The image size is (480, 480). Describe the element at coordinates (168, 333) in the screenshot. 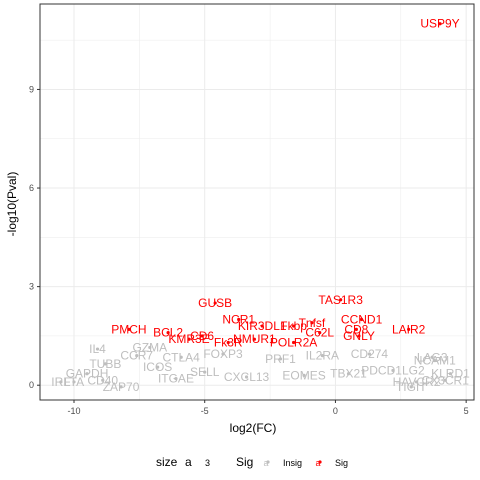

I see `sig-point-label: BCL2` at that location.